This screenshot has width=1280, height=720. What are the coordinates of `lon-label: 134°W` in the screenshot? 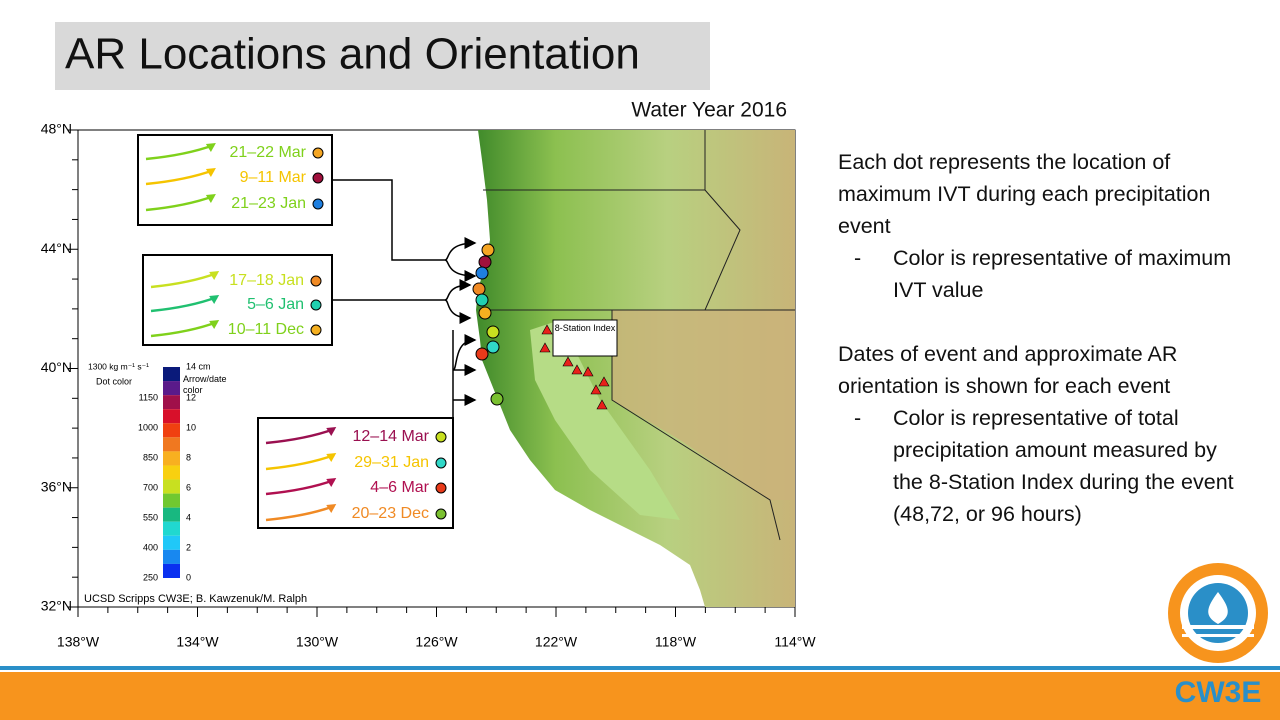 It's located at (197, 642).